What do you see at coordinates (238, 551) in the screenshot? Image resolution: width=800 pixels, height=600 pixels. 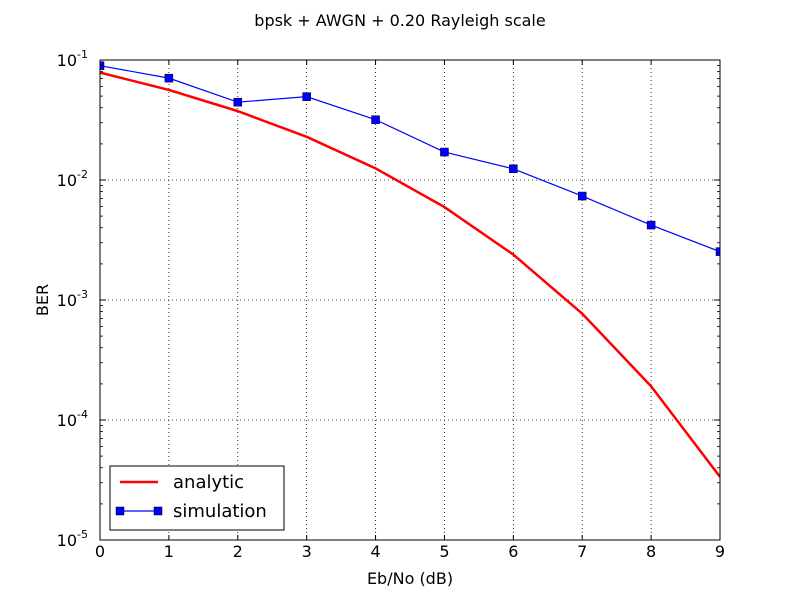 I see `x-tick-label: 2` at bounding box center [238, 551].